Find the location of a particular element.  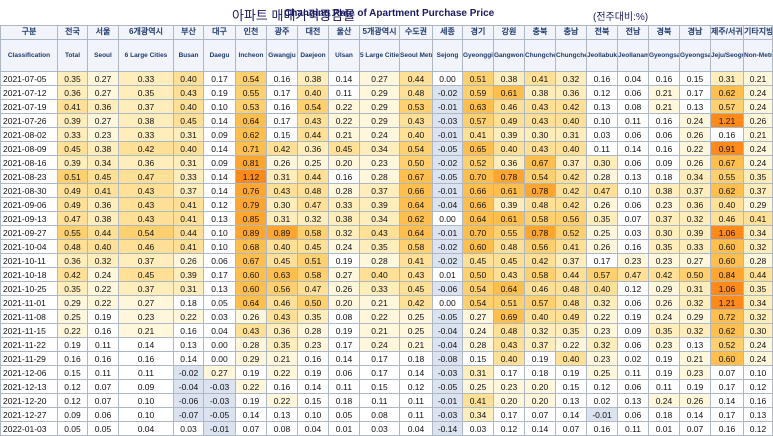

table-cell: -0.05 is located at coordinates (447, 386).